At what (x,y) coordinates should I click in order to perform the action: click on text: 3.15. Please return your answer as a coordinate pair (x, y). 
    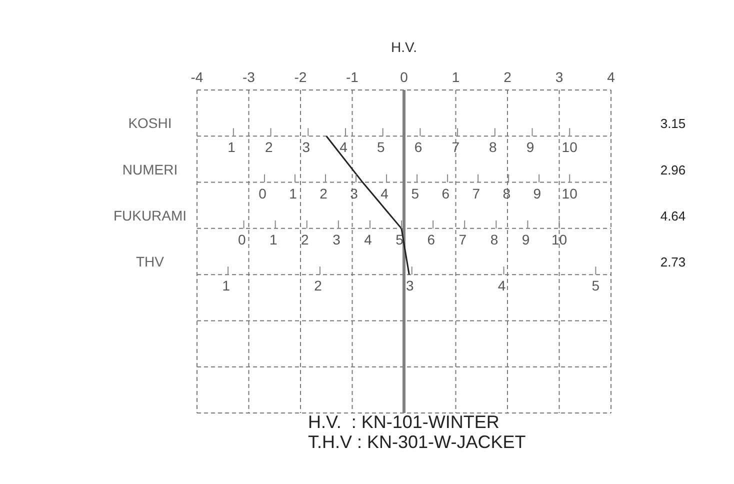
    Looking at the image, I should click on (673, 124).